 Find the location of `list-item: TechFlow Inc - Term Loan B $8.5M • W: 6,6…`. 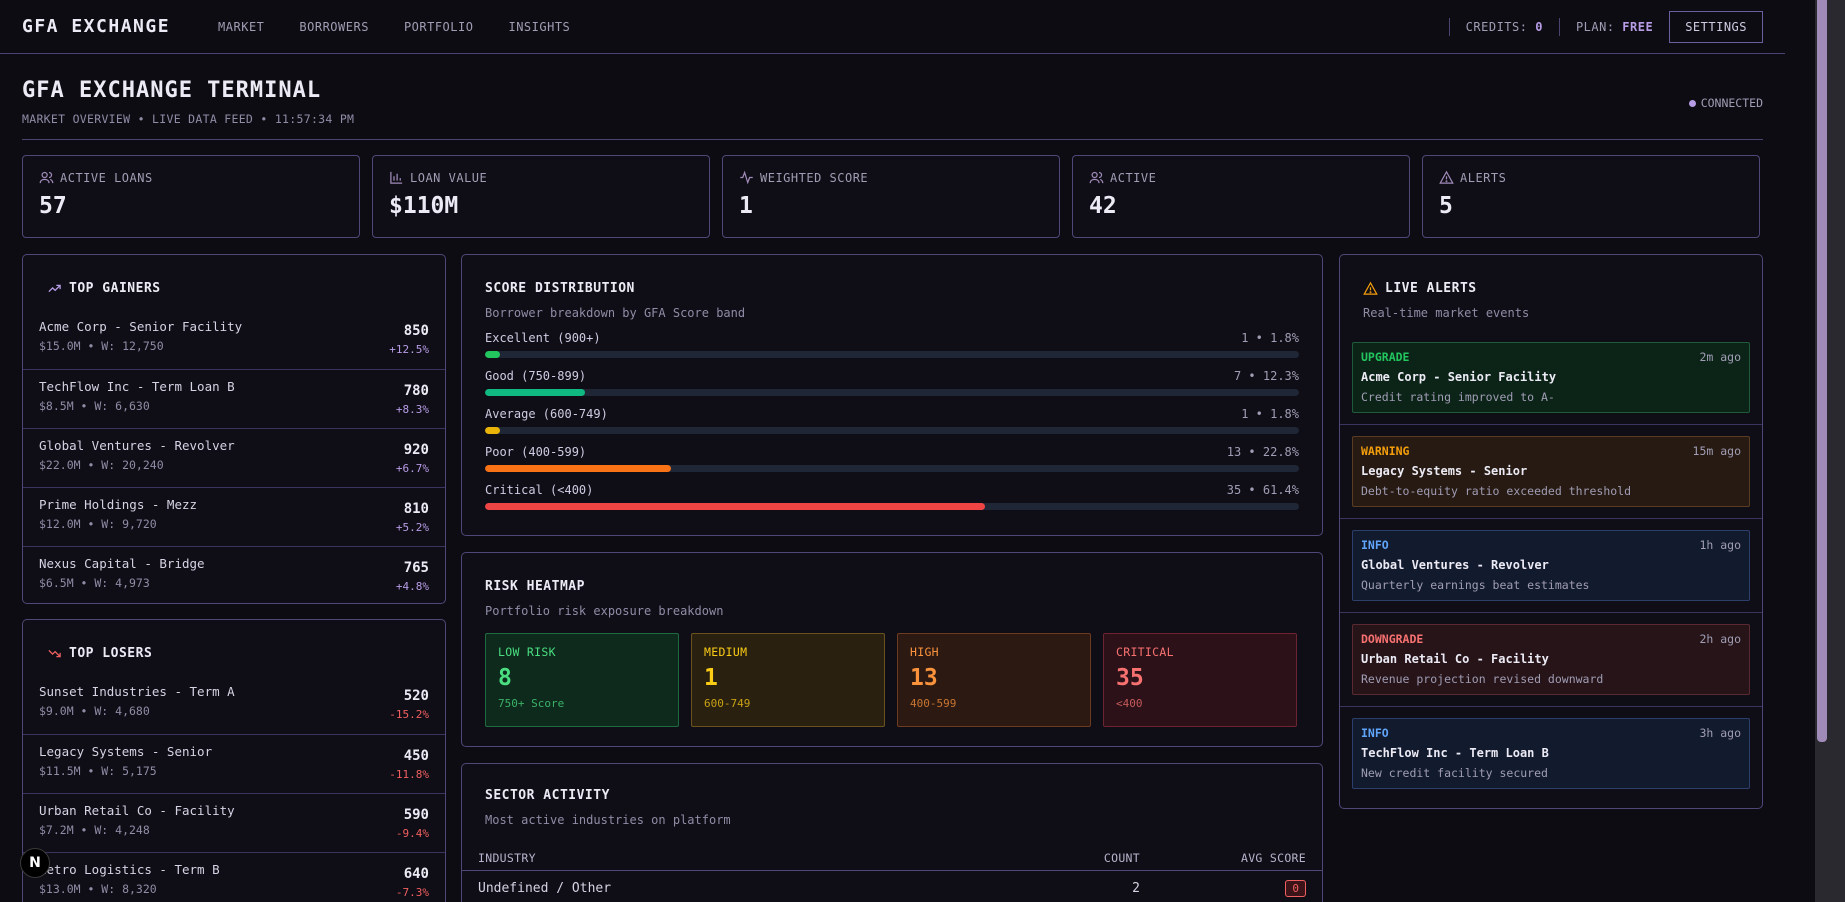

list-item: TechFlow Inc - Term Loan B $8.5M • W: 6,6… is located at coordinates (234, 398).